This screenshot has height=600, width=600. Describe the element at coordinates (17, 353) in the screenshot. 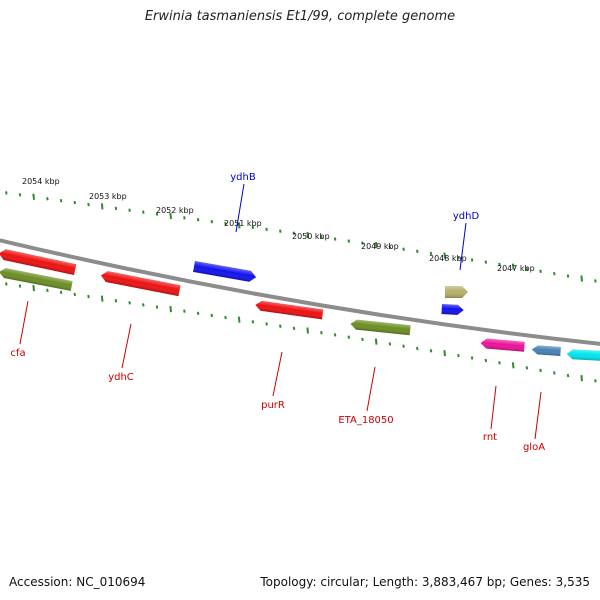

I see `gene-label: cfa` at that location.